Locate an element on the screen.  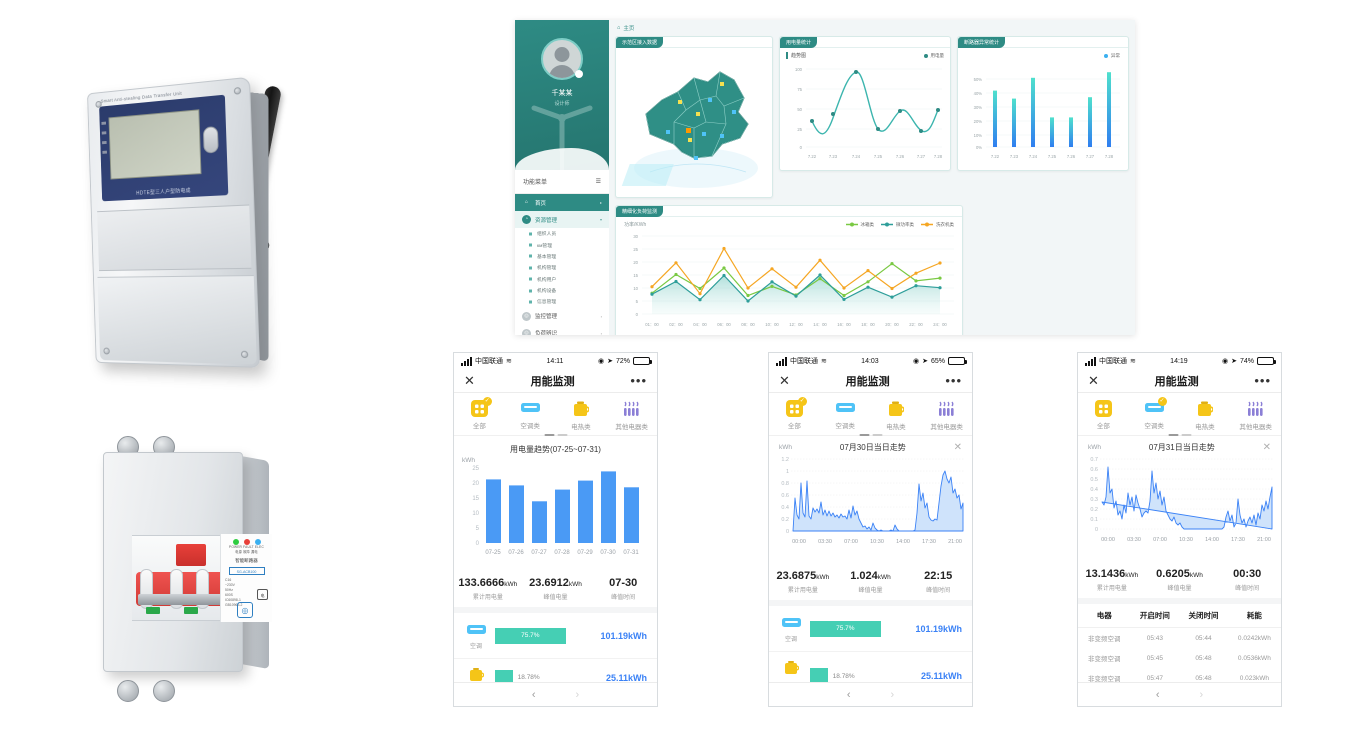
battery-percent: 65% is located at coordinates (937, 361).